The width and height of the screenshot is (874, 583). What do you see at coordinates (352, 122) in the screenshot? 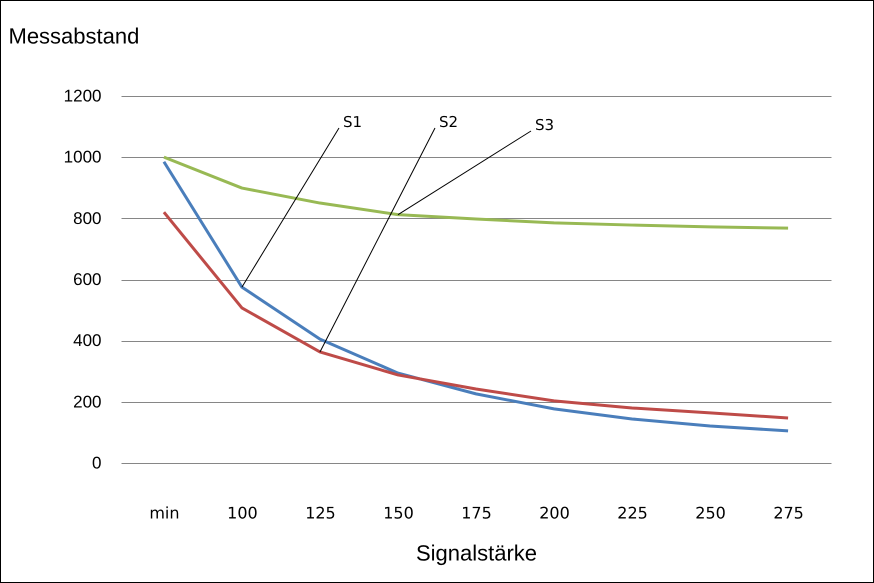
I see `text: S1` at bounding box center [352, 122].